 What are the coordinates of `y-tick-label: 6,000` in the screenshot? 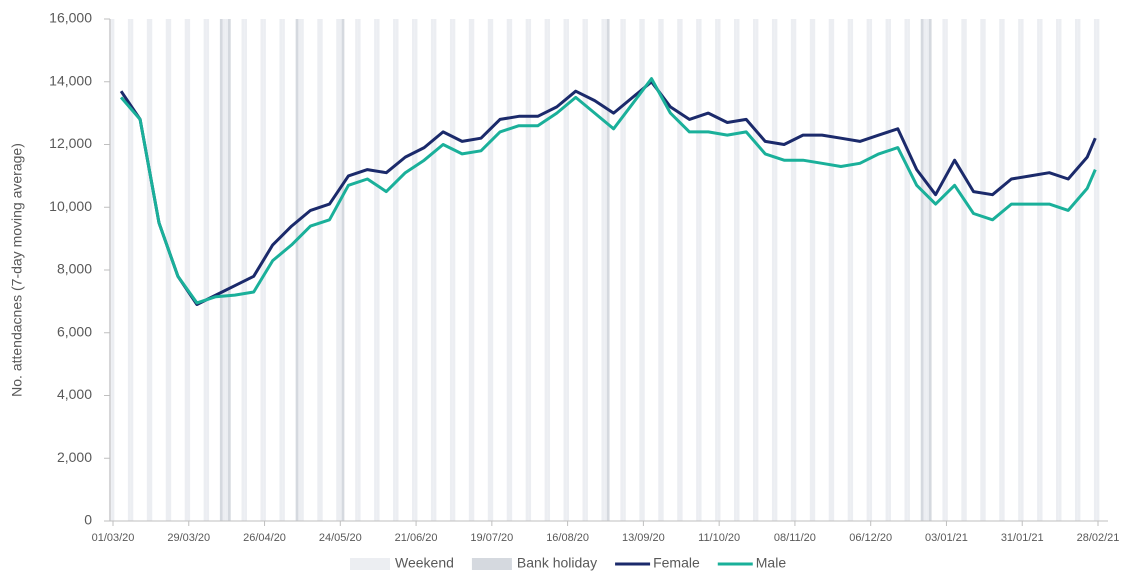 It's located at (74, 331).